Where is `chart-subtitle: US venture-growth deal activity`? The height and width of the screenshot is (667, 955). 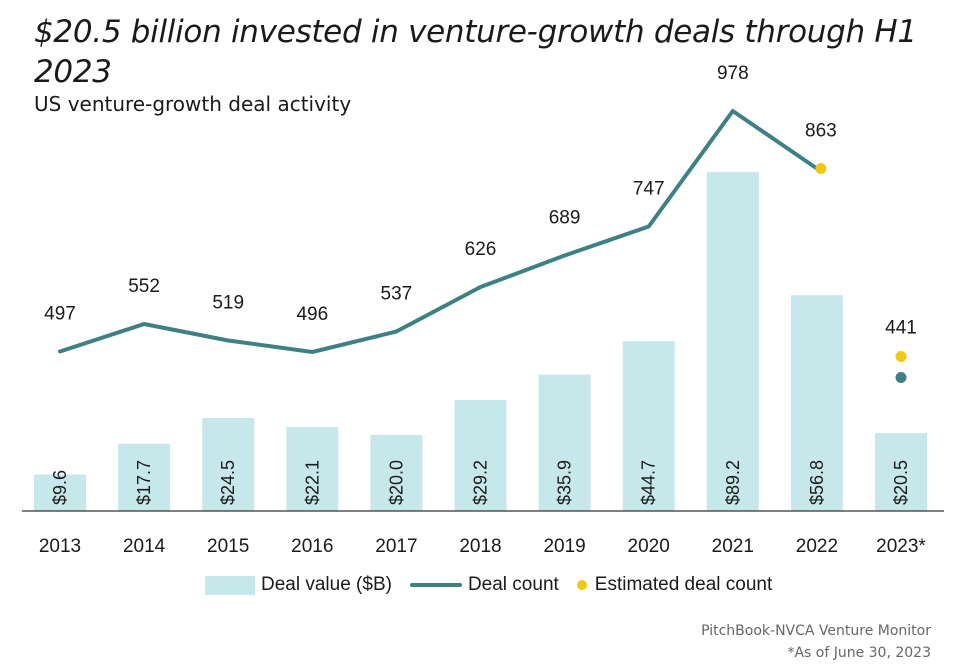
chart-subtitle: US venture-growth deal activity is located at coordinates (193, 104).